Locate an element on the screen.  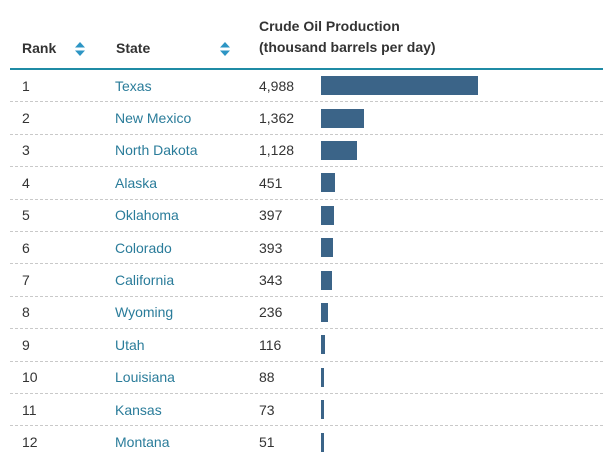
state-link: Oklahoma is located at coordinates (147, 215).